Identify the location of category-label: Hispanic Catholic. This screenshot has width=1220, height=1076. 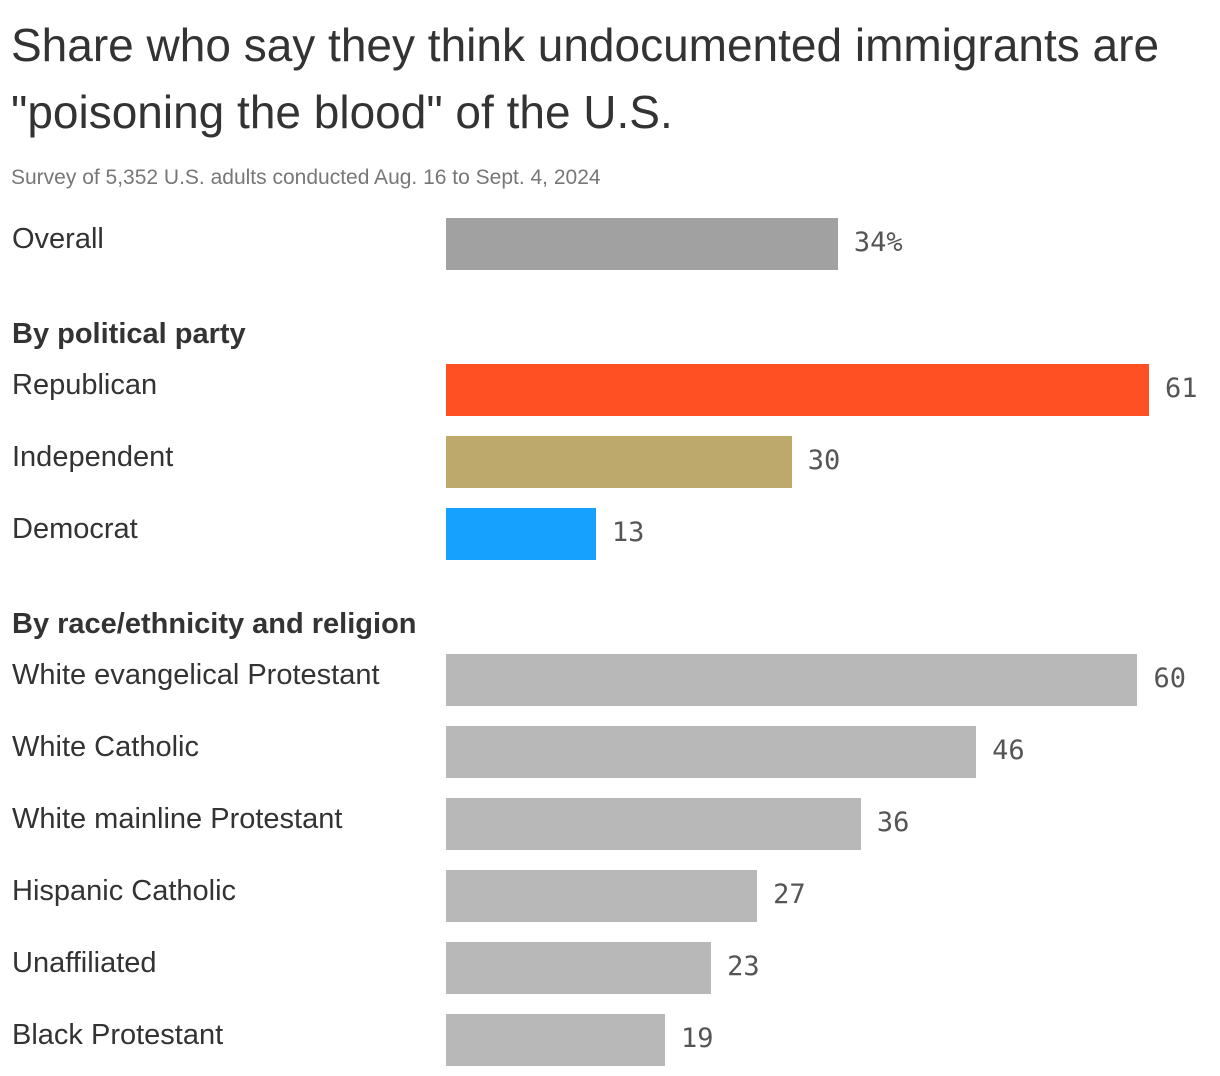
(124, 891).